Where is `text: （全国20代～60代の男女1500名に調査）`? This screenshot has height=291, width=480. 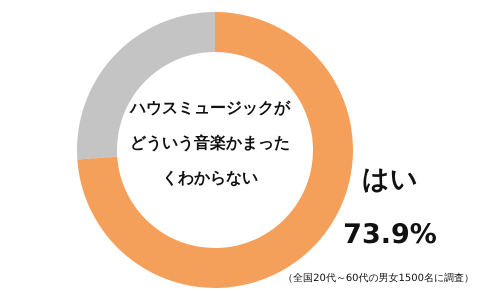
text: （全国20代～60代の男女1500名に調査） is located at coordinates (378, 278).